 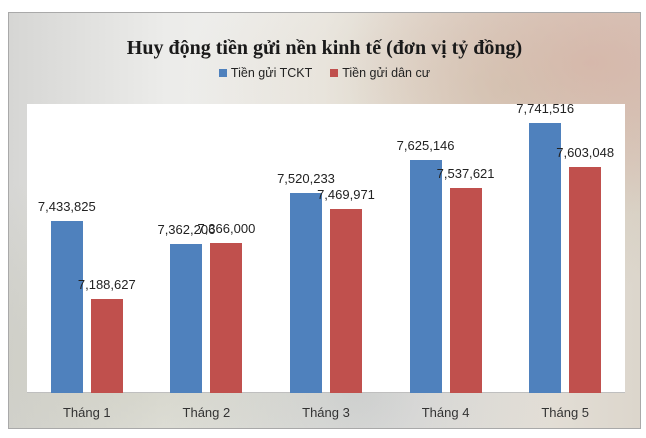 What do you see at coordinates (306, 179) in the screenshot?
I see `data-label: 7,520,233` at bounding box center [306, 179].